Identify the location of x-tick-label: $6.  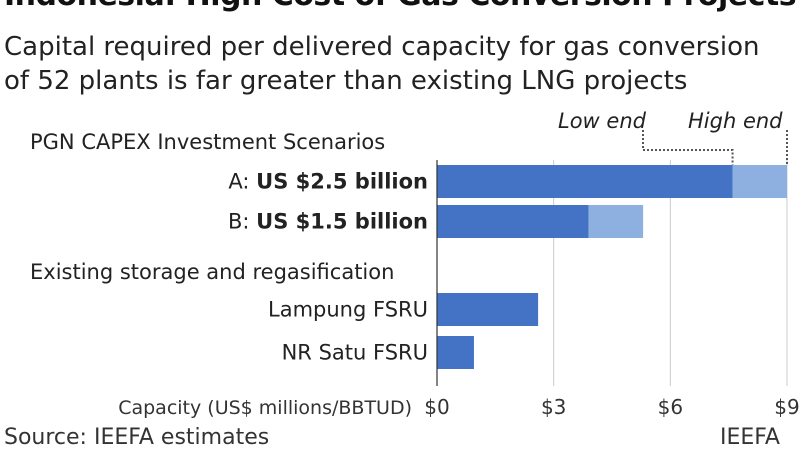
(670, 407).